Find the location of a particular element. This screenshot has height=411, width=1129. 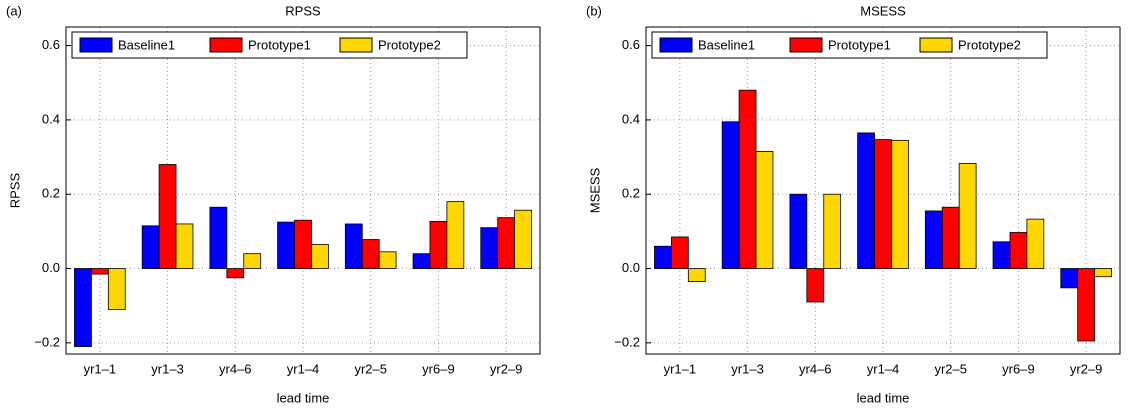

panel-label: (a) is located at coordinates (14, 10).